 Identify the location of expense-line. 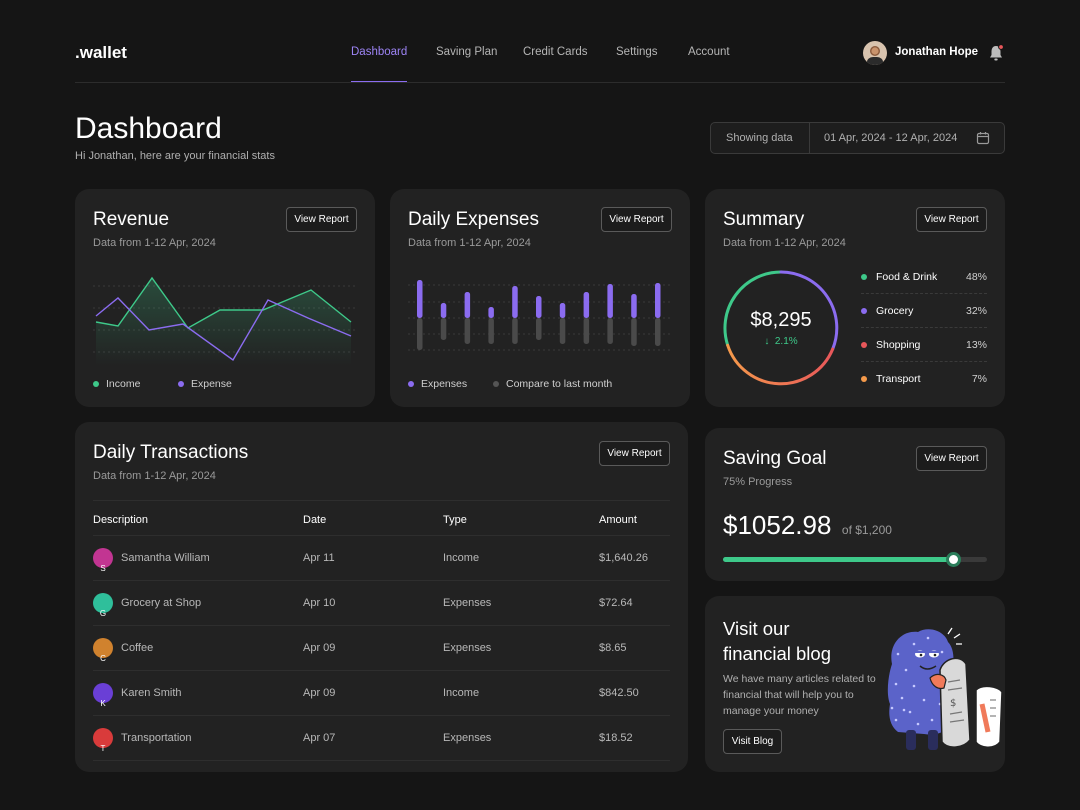
(223, 329).